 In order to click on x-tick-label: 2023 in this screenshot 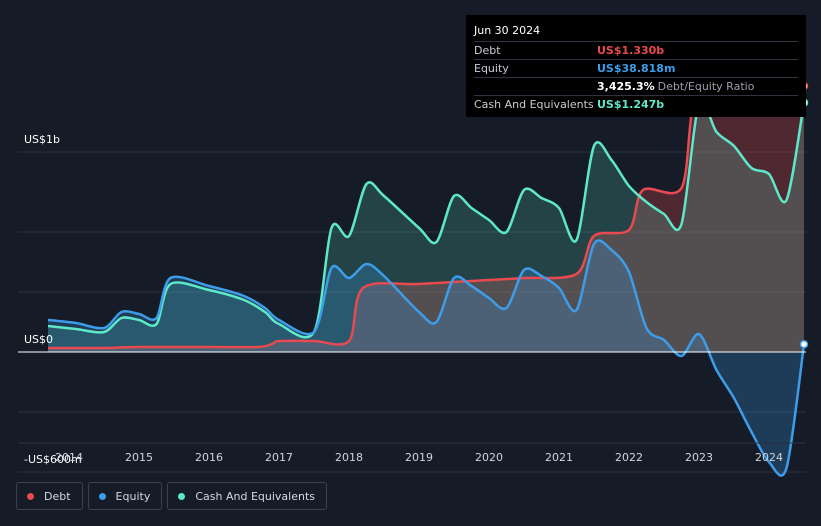, I will do `click(699, 457)`.